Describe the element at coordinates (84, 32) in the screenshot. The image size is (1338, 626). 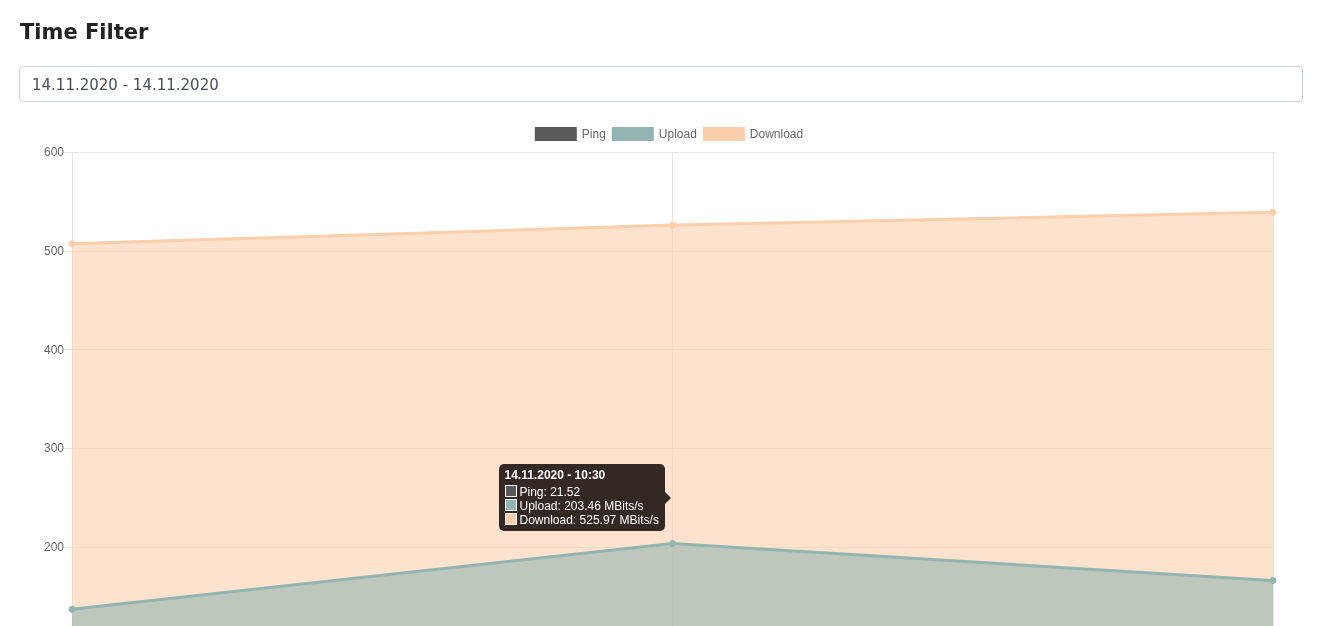
I see `chart-title: Time Filter` at that location.